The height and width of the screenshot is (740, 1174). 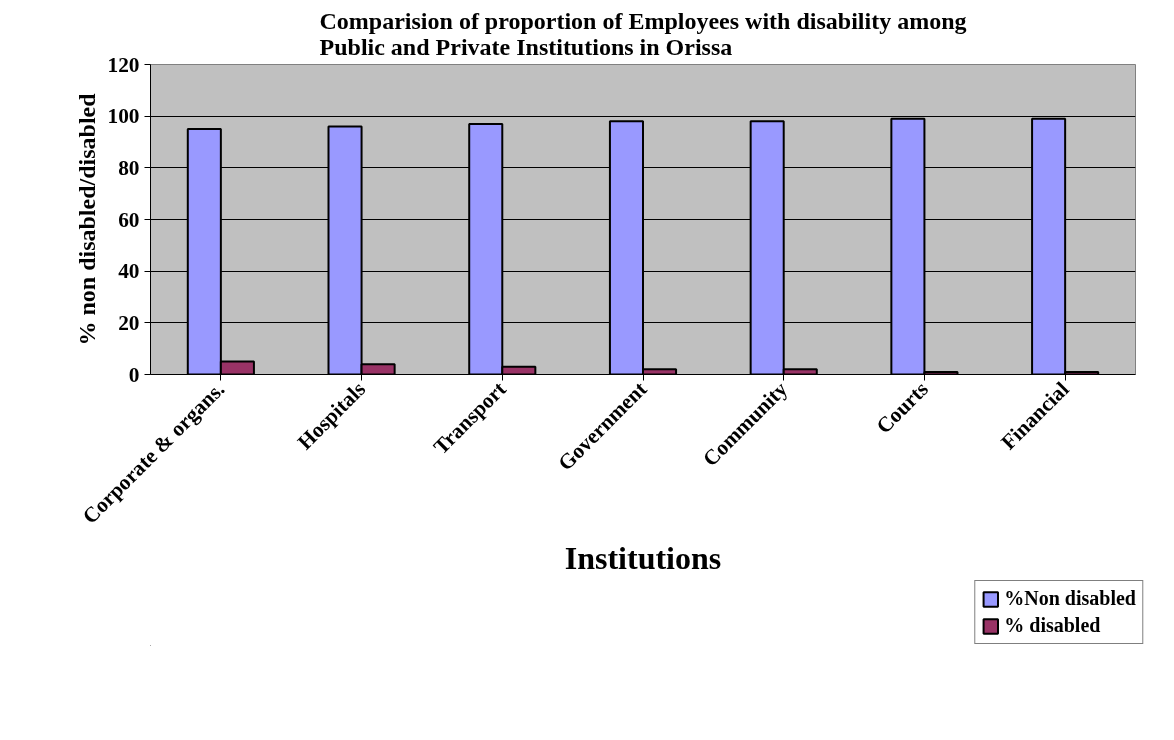 I want to click on y-tick-label: 60, so click(x=129, y=219).